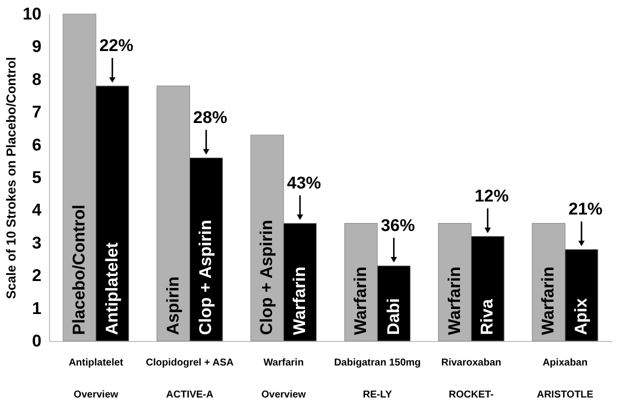 The image size is (617, 404). I want to click on y-tick-label: 4, so click(37, 210).